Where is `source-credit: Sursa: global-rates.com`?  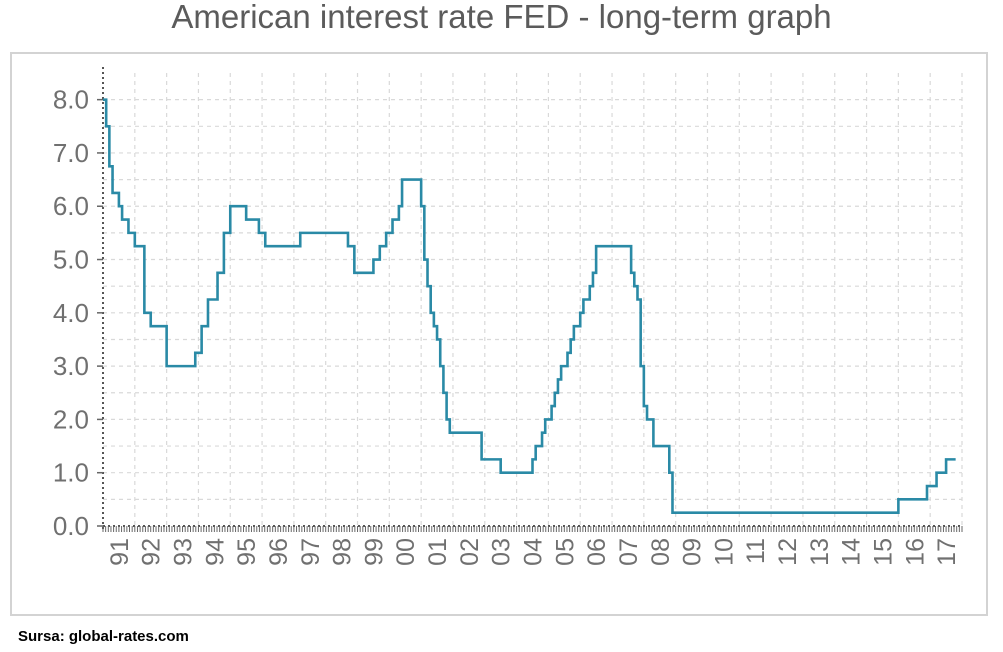 source-credit: Sursa: global-rates.com is located at coordinates (103, 636).